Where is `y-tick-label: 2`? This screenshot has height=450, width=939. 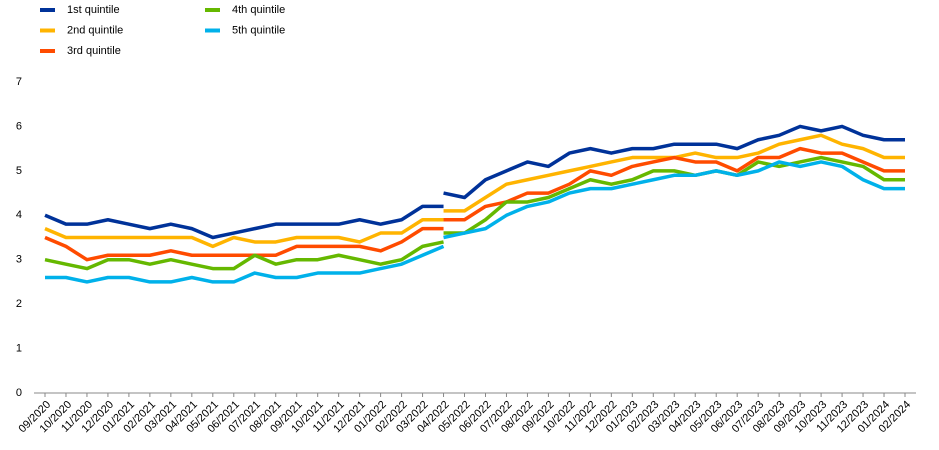
y-tick-label: 2 is located at coordinates (19, 304).